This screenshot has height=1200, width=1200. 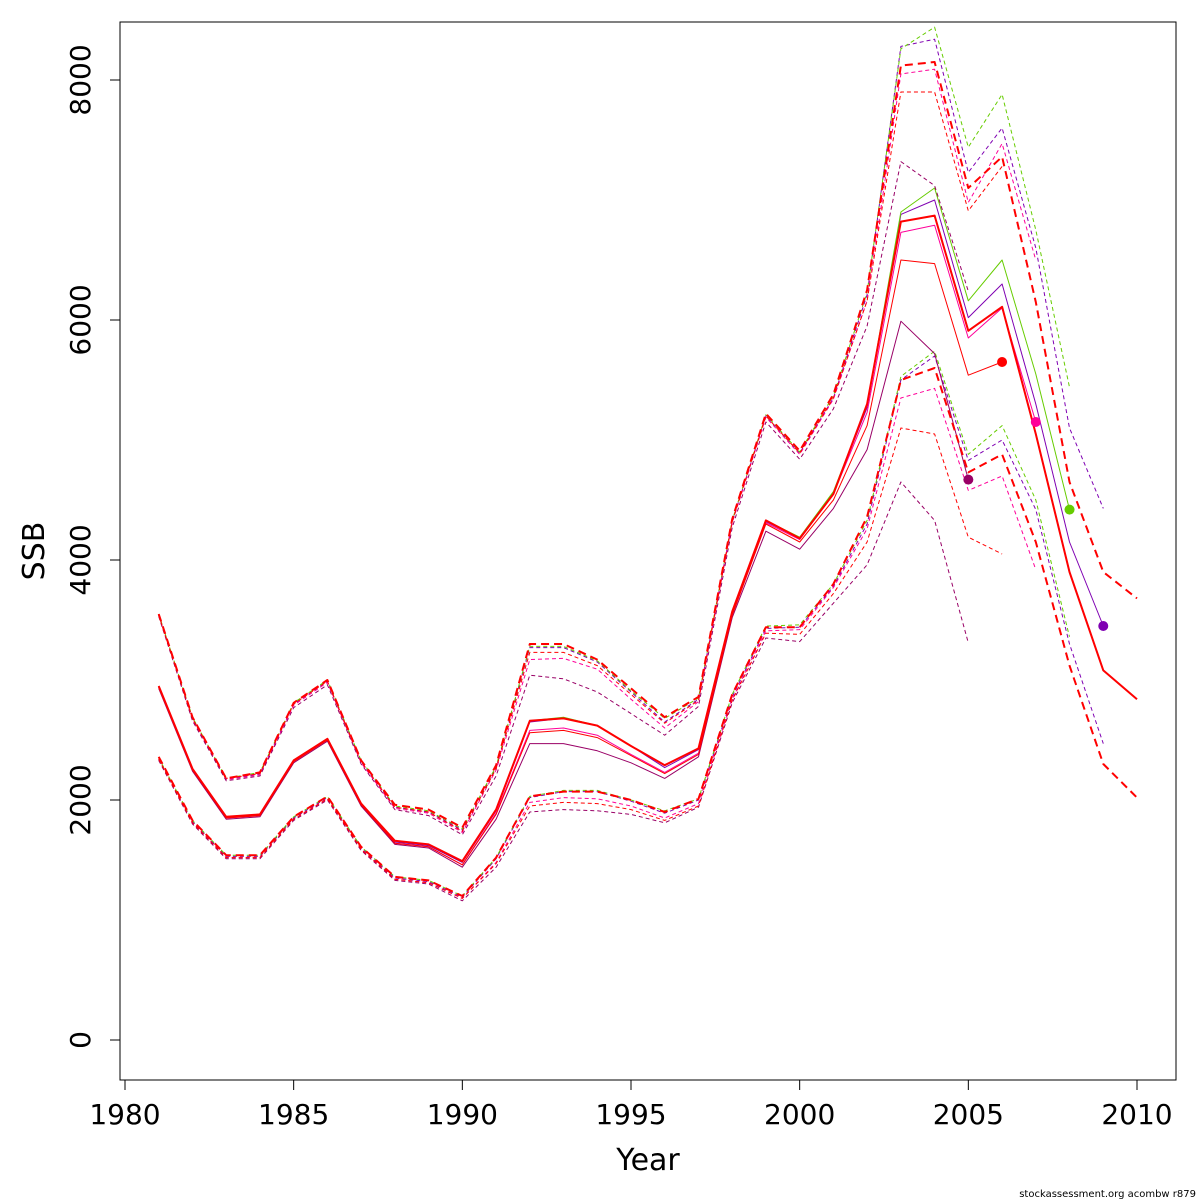 What do you see at coordinates (80, 559) in the screenshot?
I see `y-tick-label: 4000` at bounding box center [80, 559].